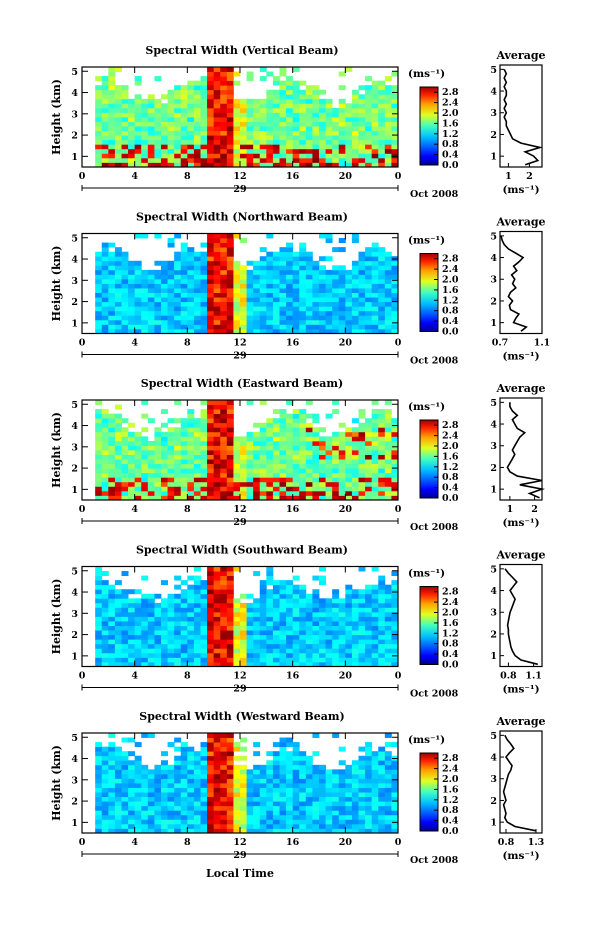 This screenshot has height=929, width=611. What do you see at coordinates (74, 447) in the screenshot?
I see `y-tick-label: 3` at bounding box center [74, 447].